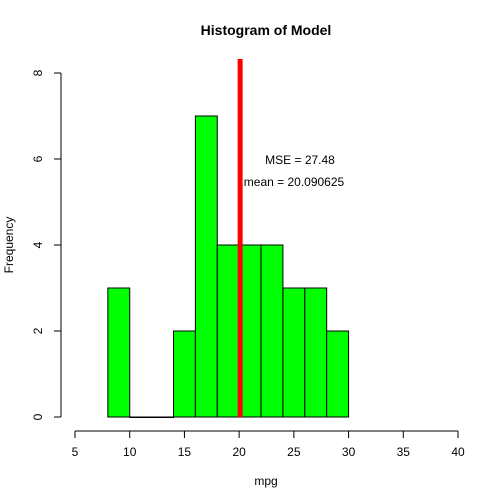 Image resolution: width=504 pixels, height=504 pixels. What do you see at coordinates (38, 330) in the screenshot?
I see `y-tick-label-1: 2` at bounding box center [38, 330].